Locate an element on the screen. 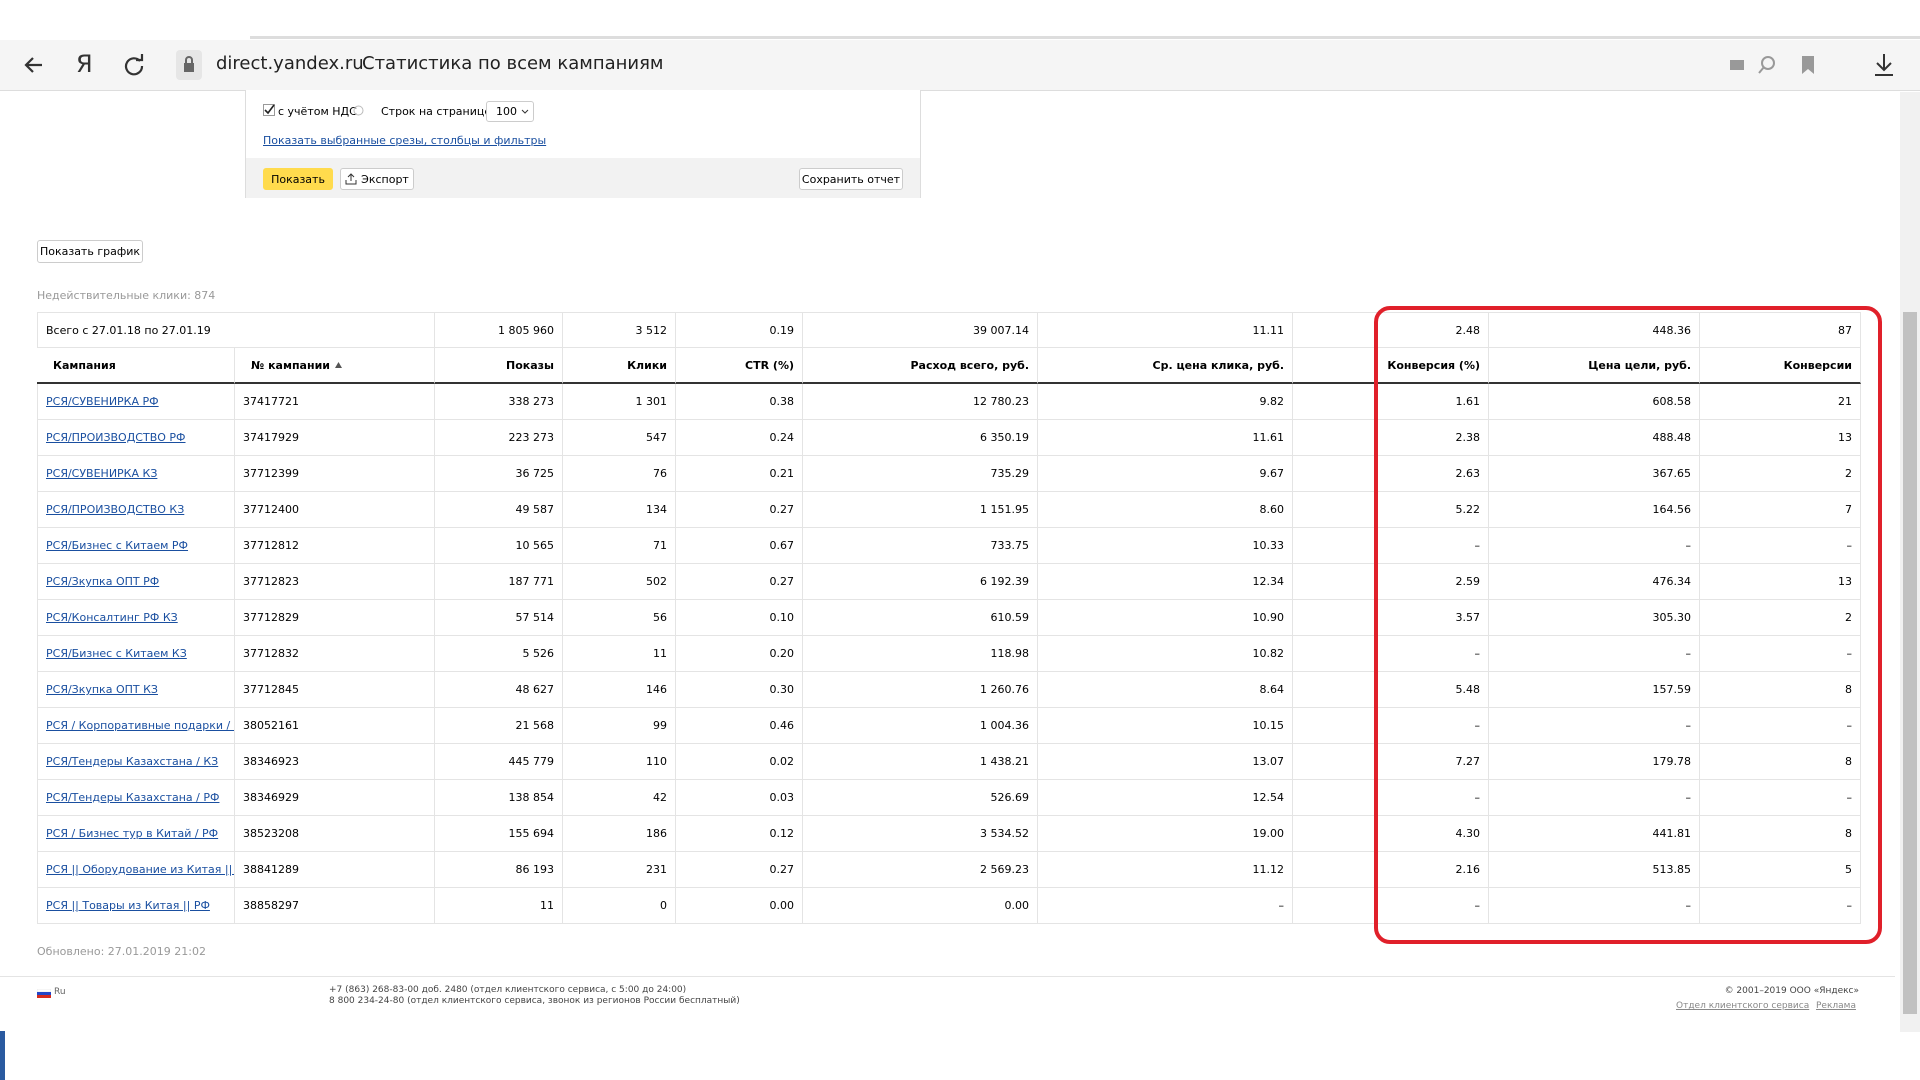  vat-label: с учётом НДС is located at coordinates (317, 111).